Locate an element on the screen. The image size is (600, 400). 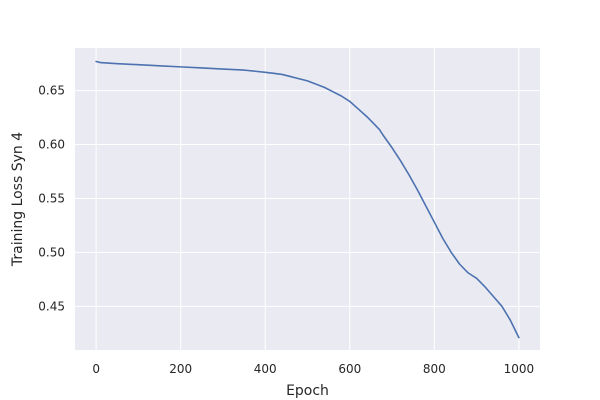
y-axis-label: Training Loss Syn 4 is located at coordinates (18, 199).